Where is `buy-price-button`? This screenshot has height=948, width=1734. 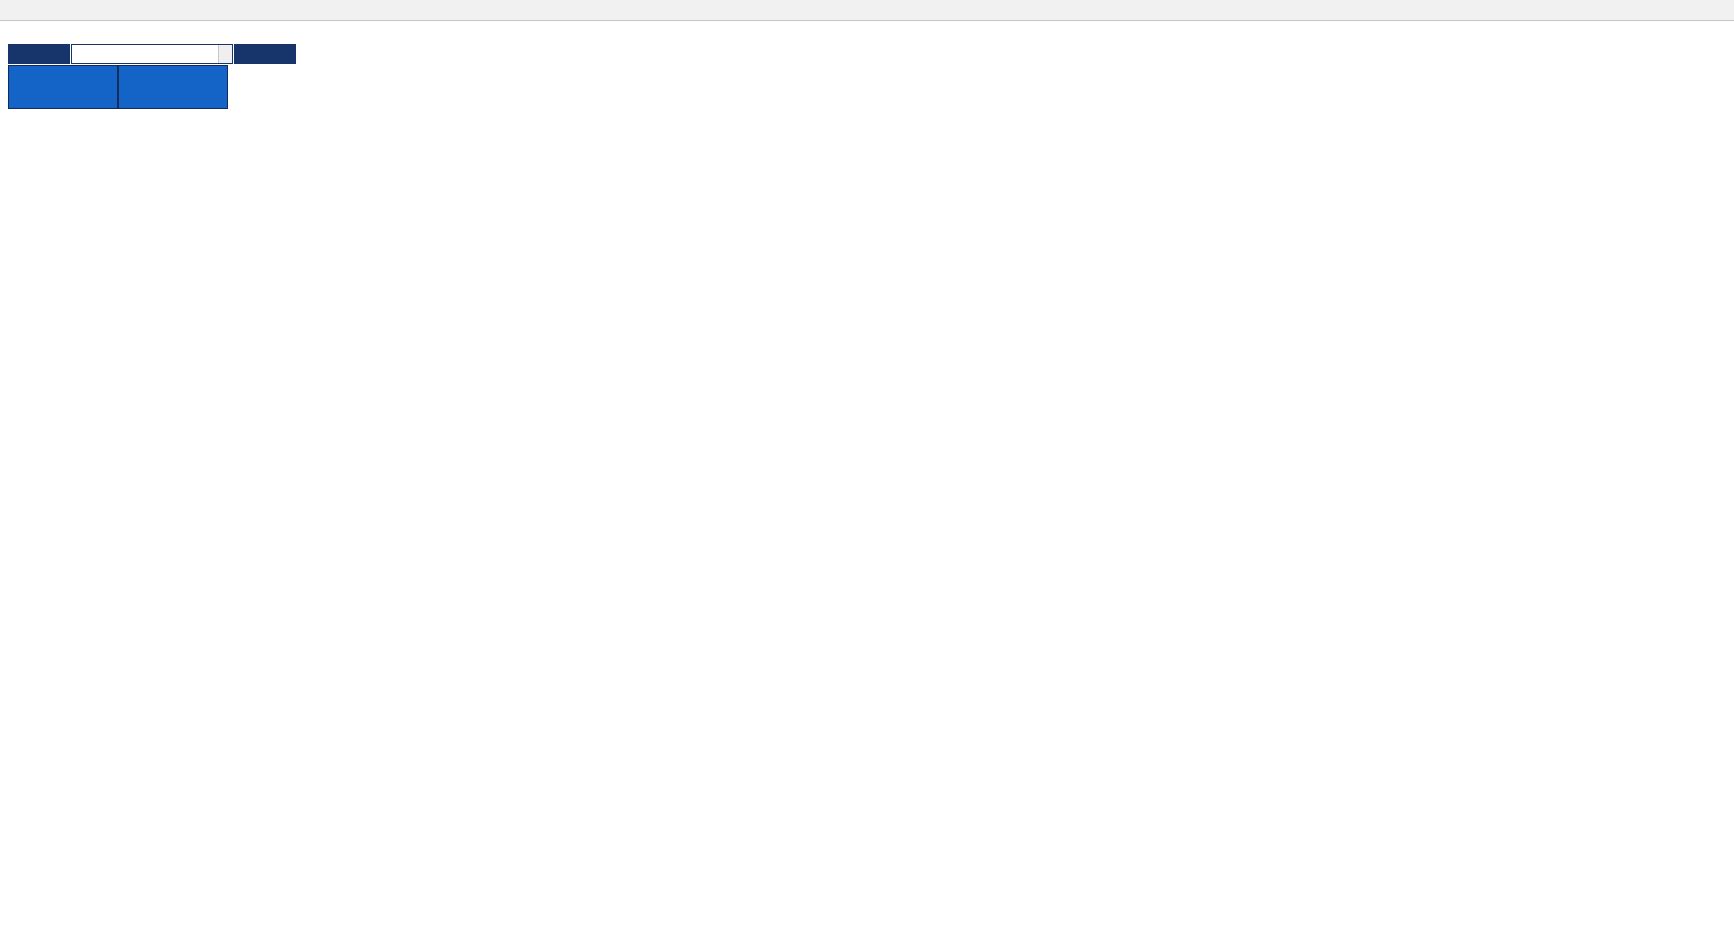
buy-price-button is located at coordinates (173, 87).